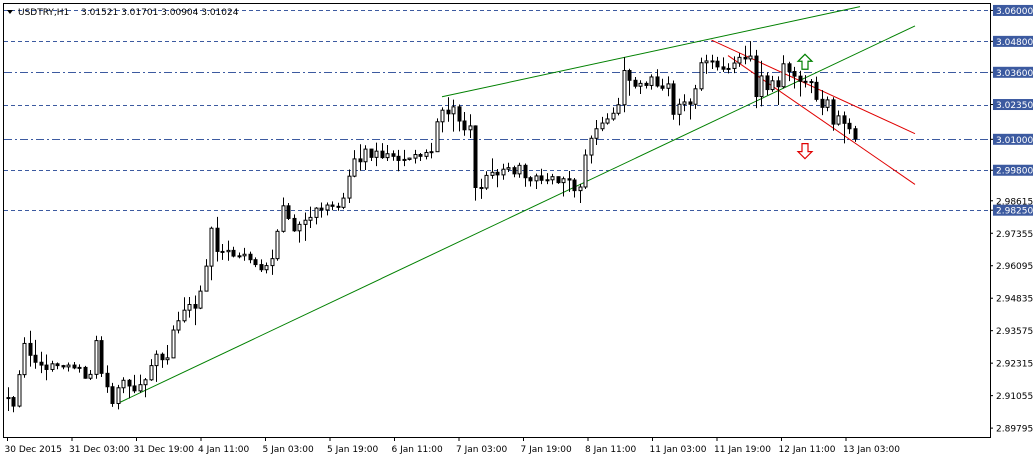 The image size is (1036, 461). What do you see at coordinates (805, 151) in the screenshot?
I see `sell-arrow-icon` at bounding box center [805, 151].